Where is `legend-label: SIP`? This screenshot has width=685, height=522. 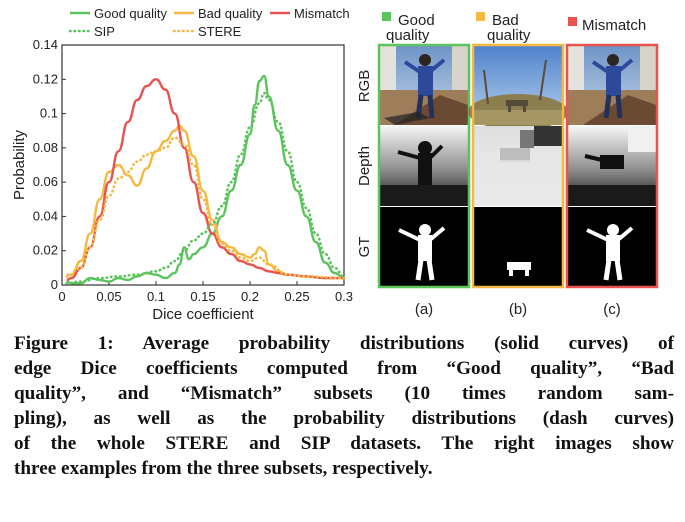 legend-label: SIP is located at coordinates (104, 31).